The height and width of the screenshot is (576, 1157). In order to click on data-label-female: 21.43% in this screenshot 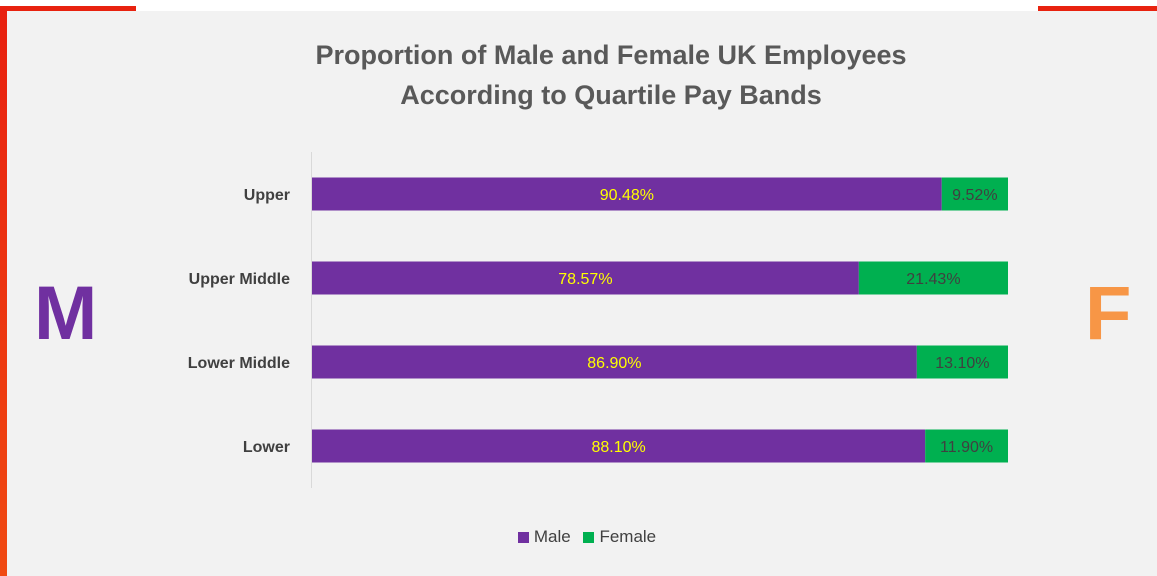, I will do `click(933, 279)`.